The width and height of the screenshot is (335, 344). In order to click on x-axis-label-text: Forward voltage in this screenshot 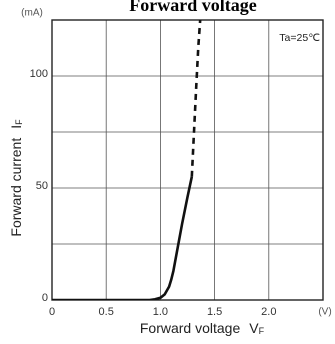, I will do `click(190, 328)`.